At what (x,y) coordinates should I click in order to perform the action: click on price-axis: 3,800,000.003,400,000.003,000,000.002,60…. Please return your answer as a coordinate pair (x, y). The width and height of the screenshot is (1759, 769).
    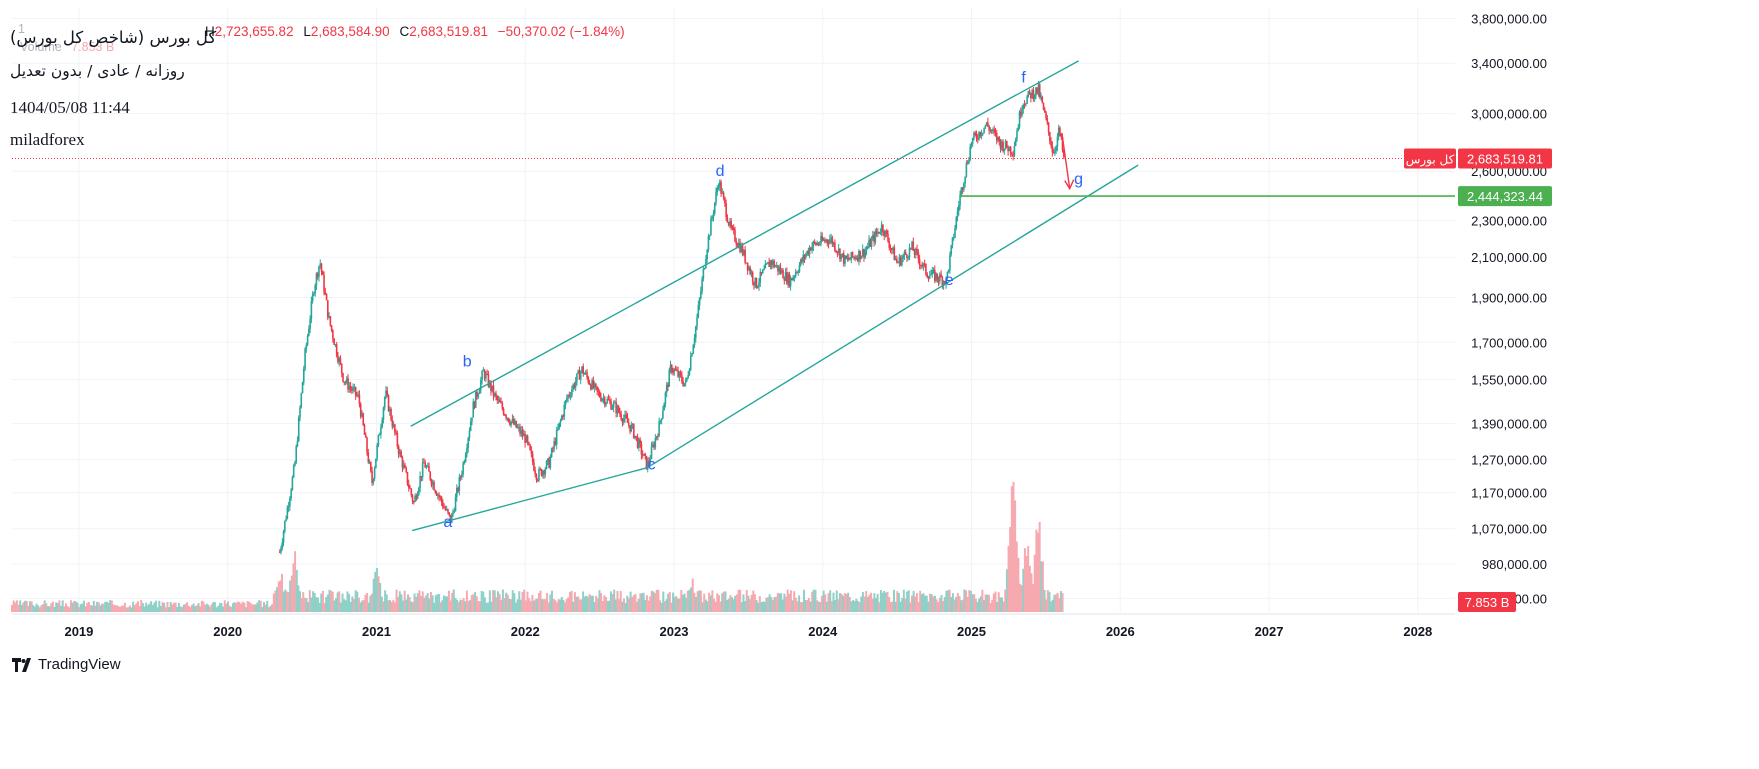
    Looking at the image, I should click on (1509, 308).